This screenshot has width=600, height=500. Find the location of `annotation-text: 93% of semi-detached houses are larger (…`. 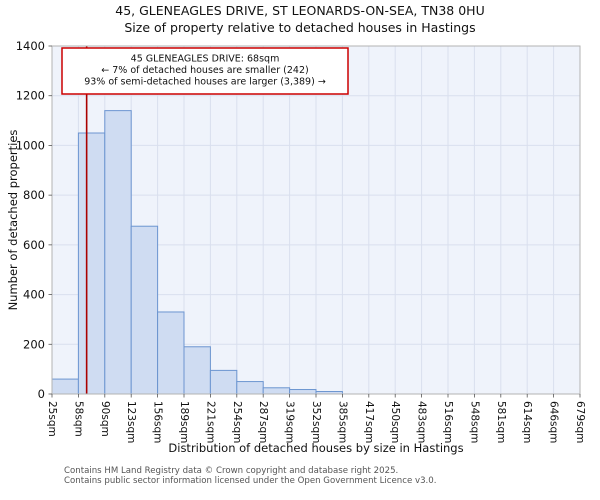

annotation-text: 93% of semi-detached houses are larger (… is located at coordinates (205, 82).